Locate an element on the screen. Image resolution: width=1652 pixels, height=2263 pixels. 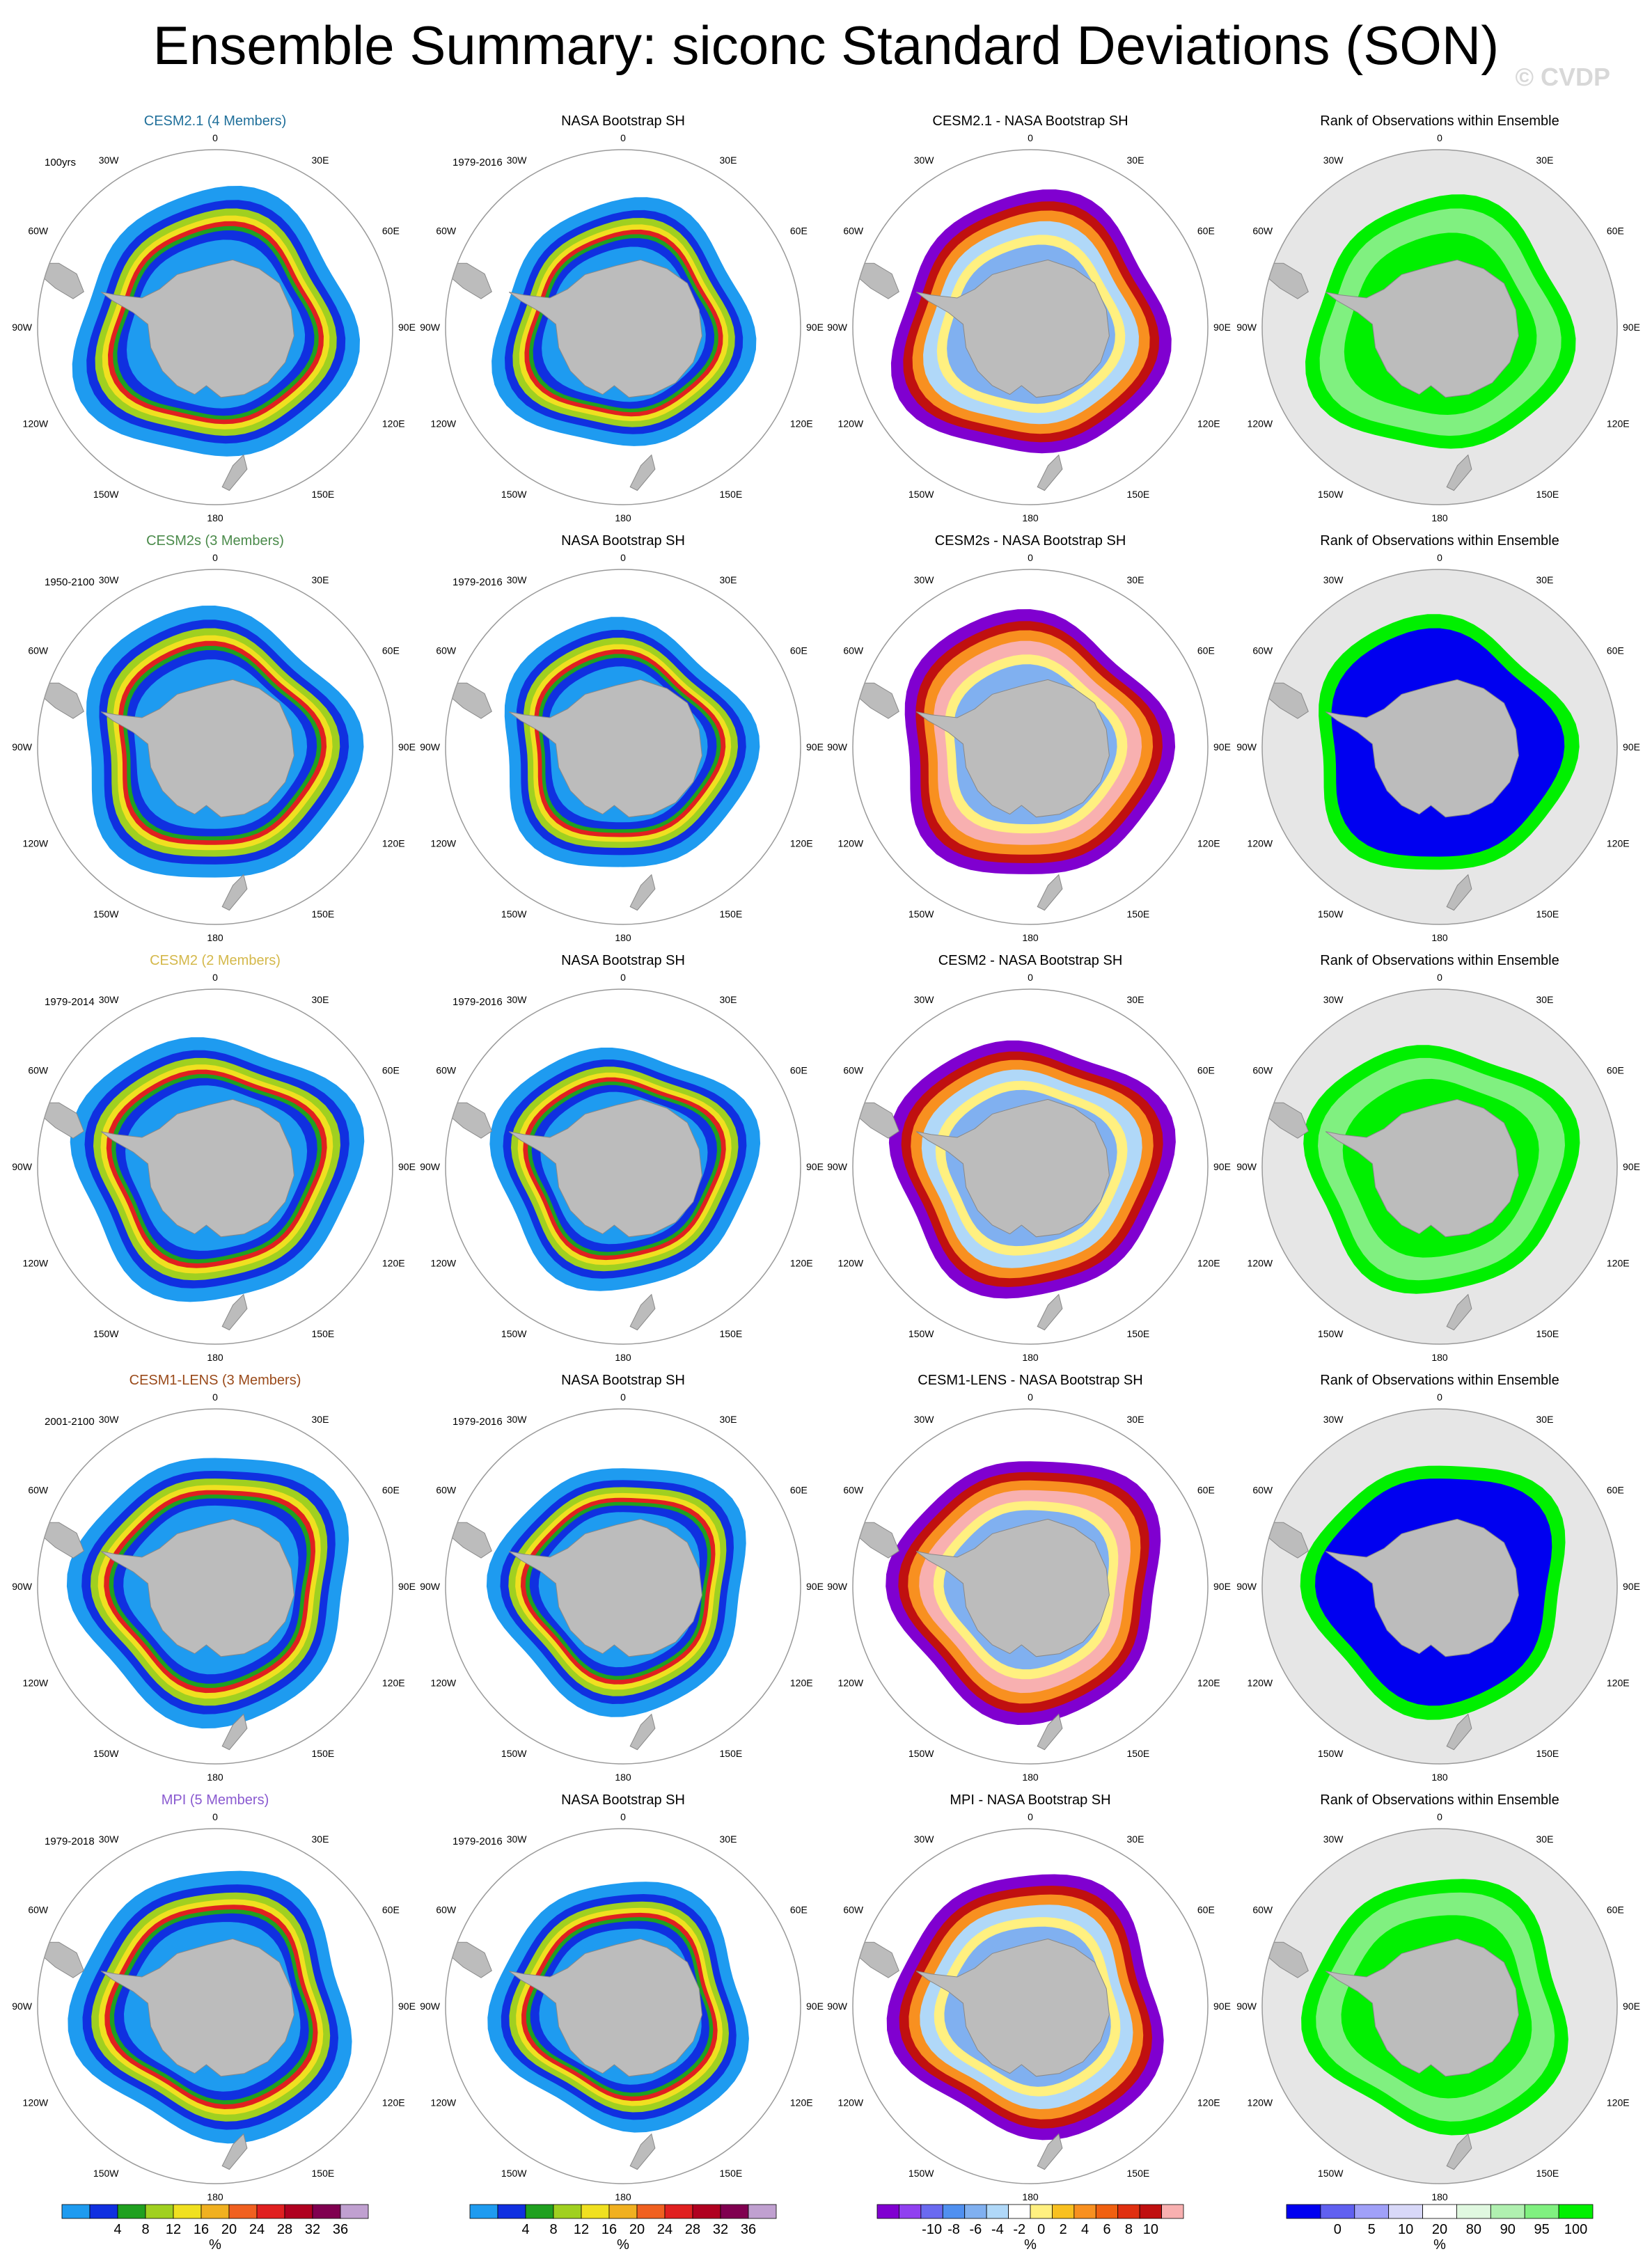
colorbar-tick-label: 10 is located at coordinates (1405, 2229).